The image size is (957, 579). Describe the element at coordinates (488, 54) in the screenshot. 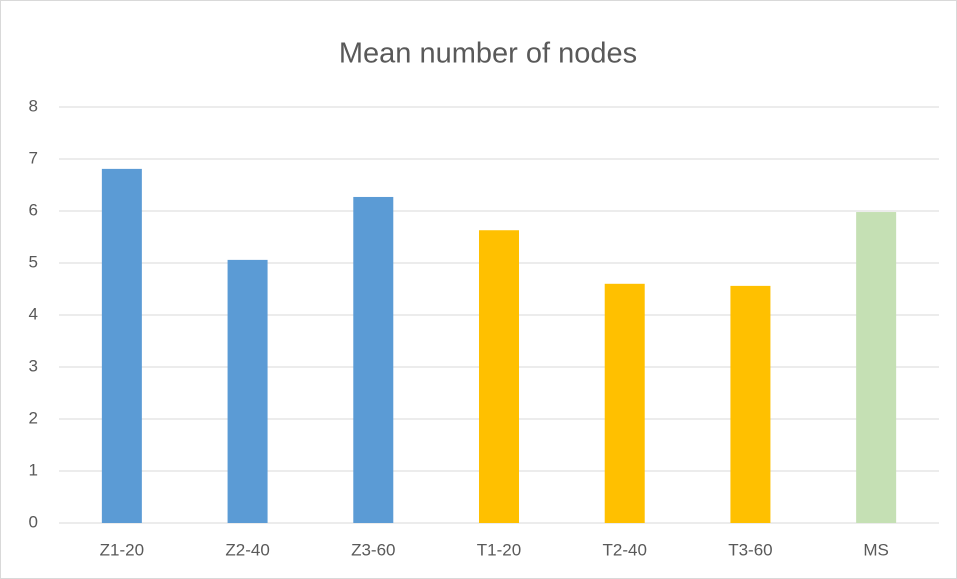

I see `chart-title: Mean number of nodes` at that location.